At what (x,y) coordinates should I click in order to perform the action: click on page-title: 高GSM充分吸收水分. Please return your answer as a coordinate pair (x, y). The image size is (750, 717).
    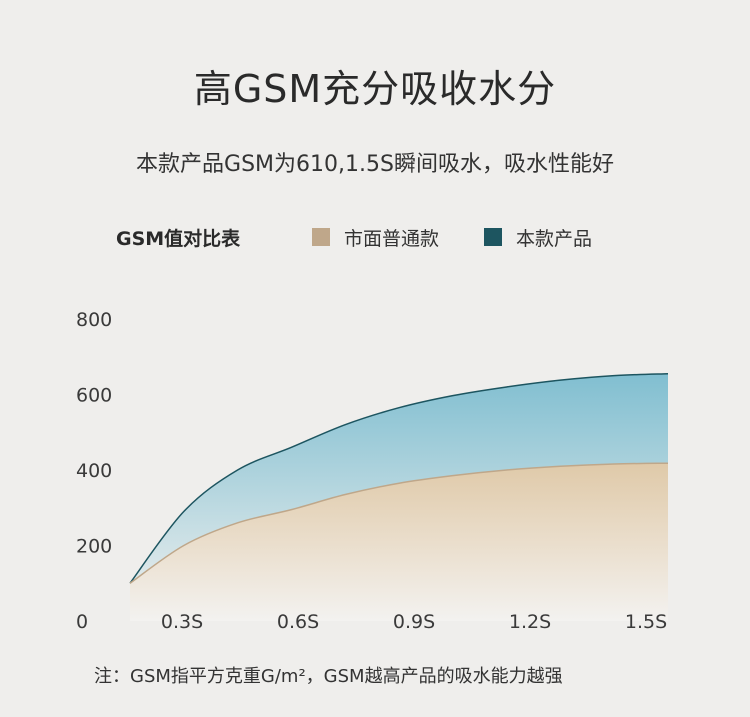
    Looking at the image, I should click on (375, 89).